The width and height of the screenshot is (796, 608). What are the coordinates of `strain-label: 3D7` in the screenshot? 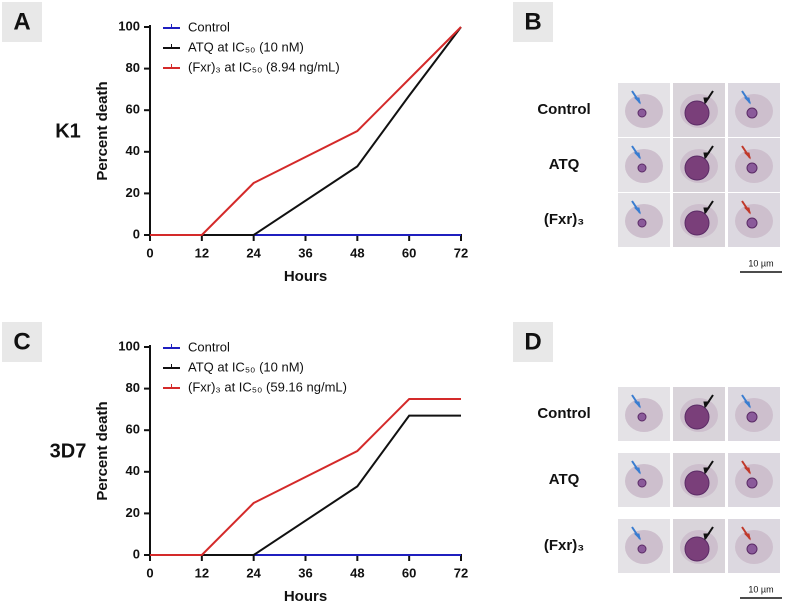 It's located at (68, 451).